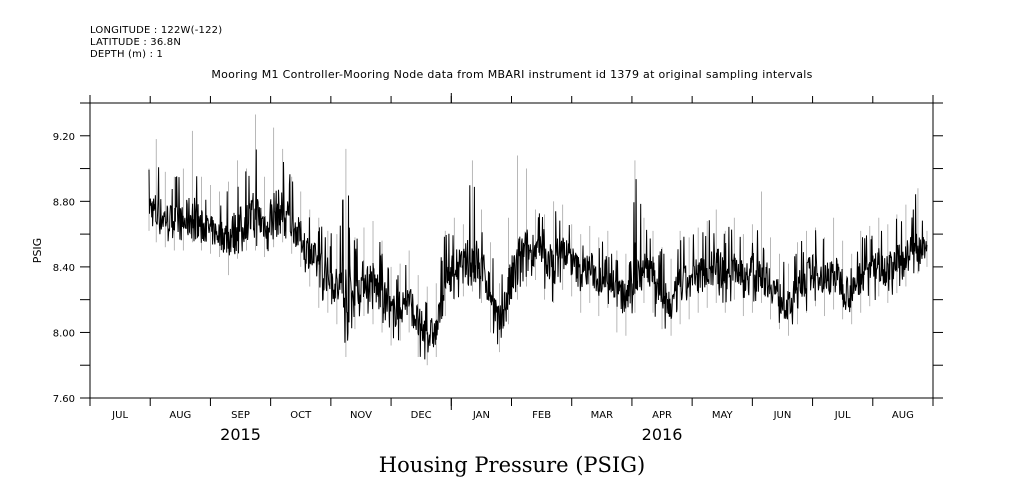  I want to click on x-tick-label: JUN, so click(782, 415).